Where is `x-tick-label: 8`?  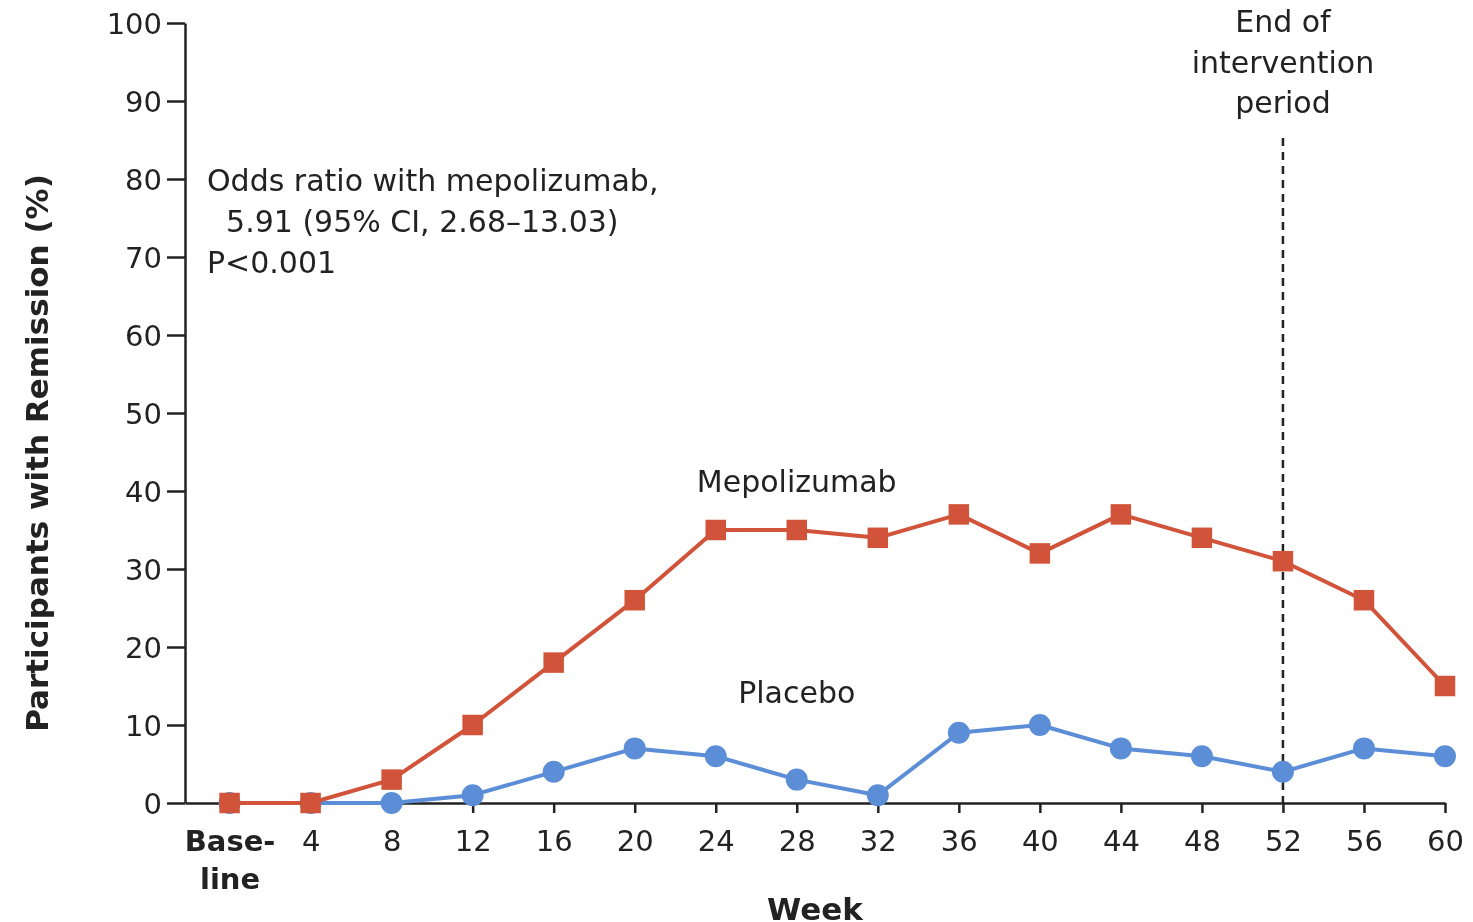
x-tick-label: 8 is located at coordinates (392, 841).